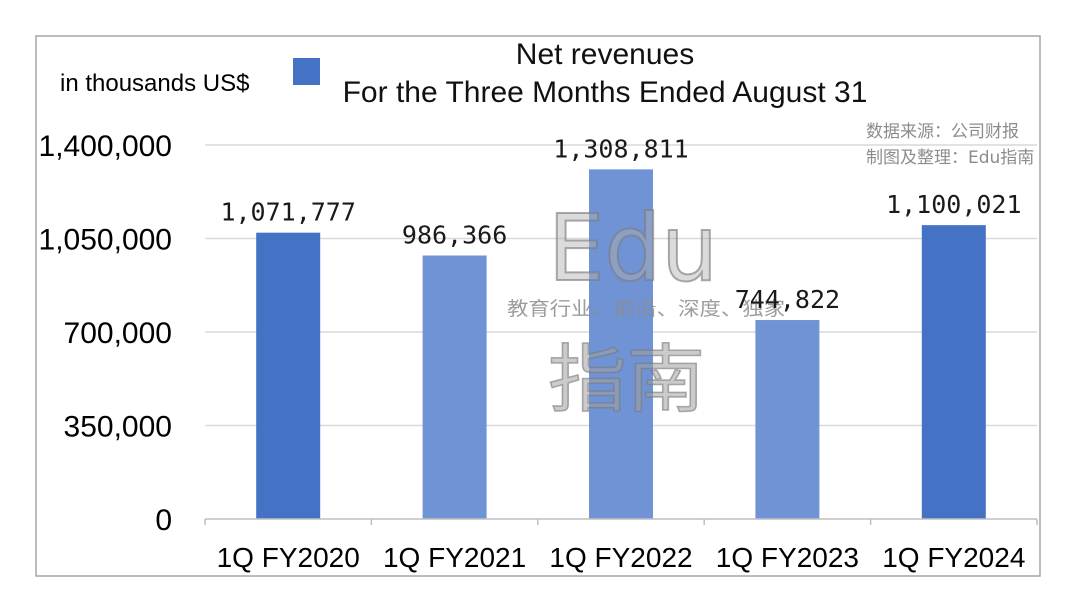  What do you see at coordinates (154, 83) in the screenshot?
I see `unit-label: in thousands US$` at bounding box center [154, 83].